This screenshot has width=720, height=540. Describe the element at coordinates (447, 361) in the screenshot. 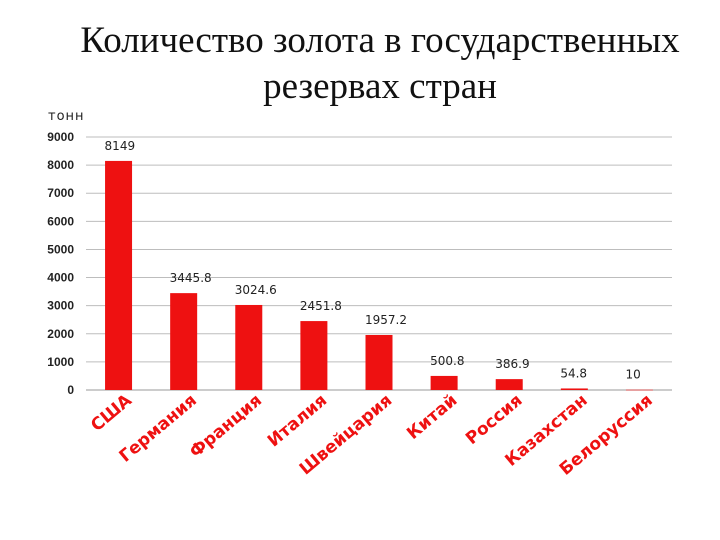

I see `data-label: 500.8` at that location.